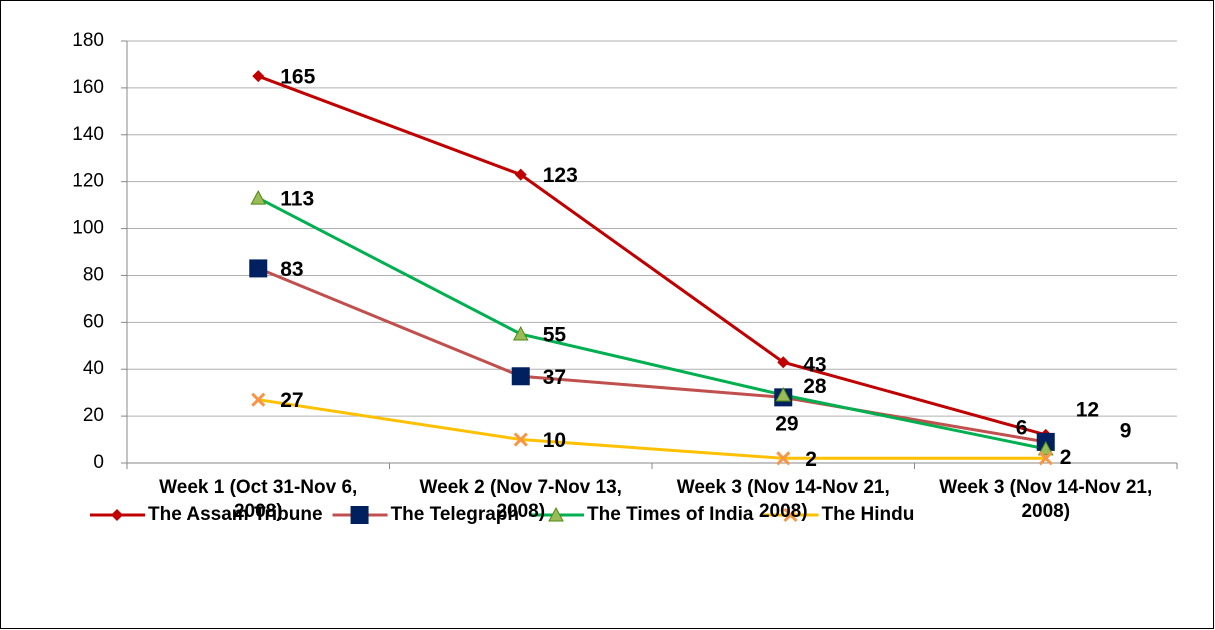 The height and width of the screenshot is (630, 1215). Describe the element at coordinates (1022, 427) in the screenshot. I see `data-label: 6` at that location.